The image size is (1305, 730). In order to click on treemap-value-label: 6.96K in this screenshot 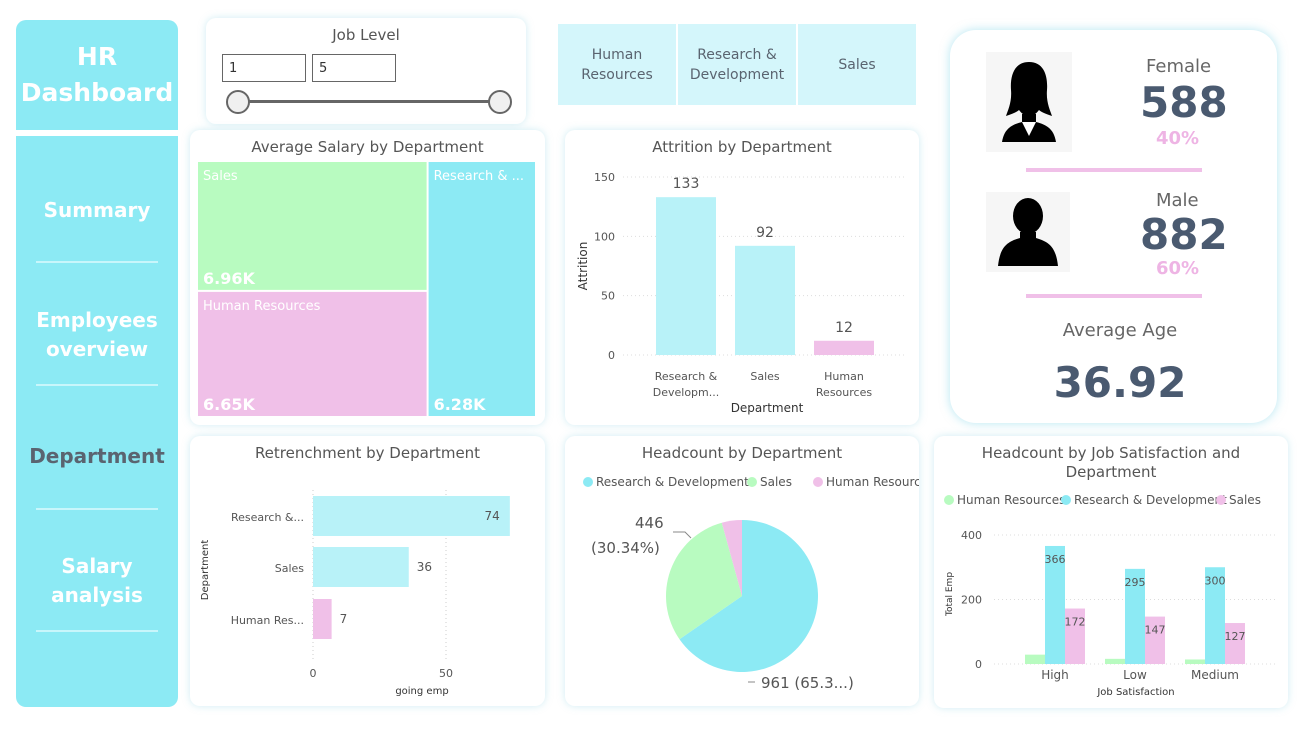, I will do `click(229, 278)`.